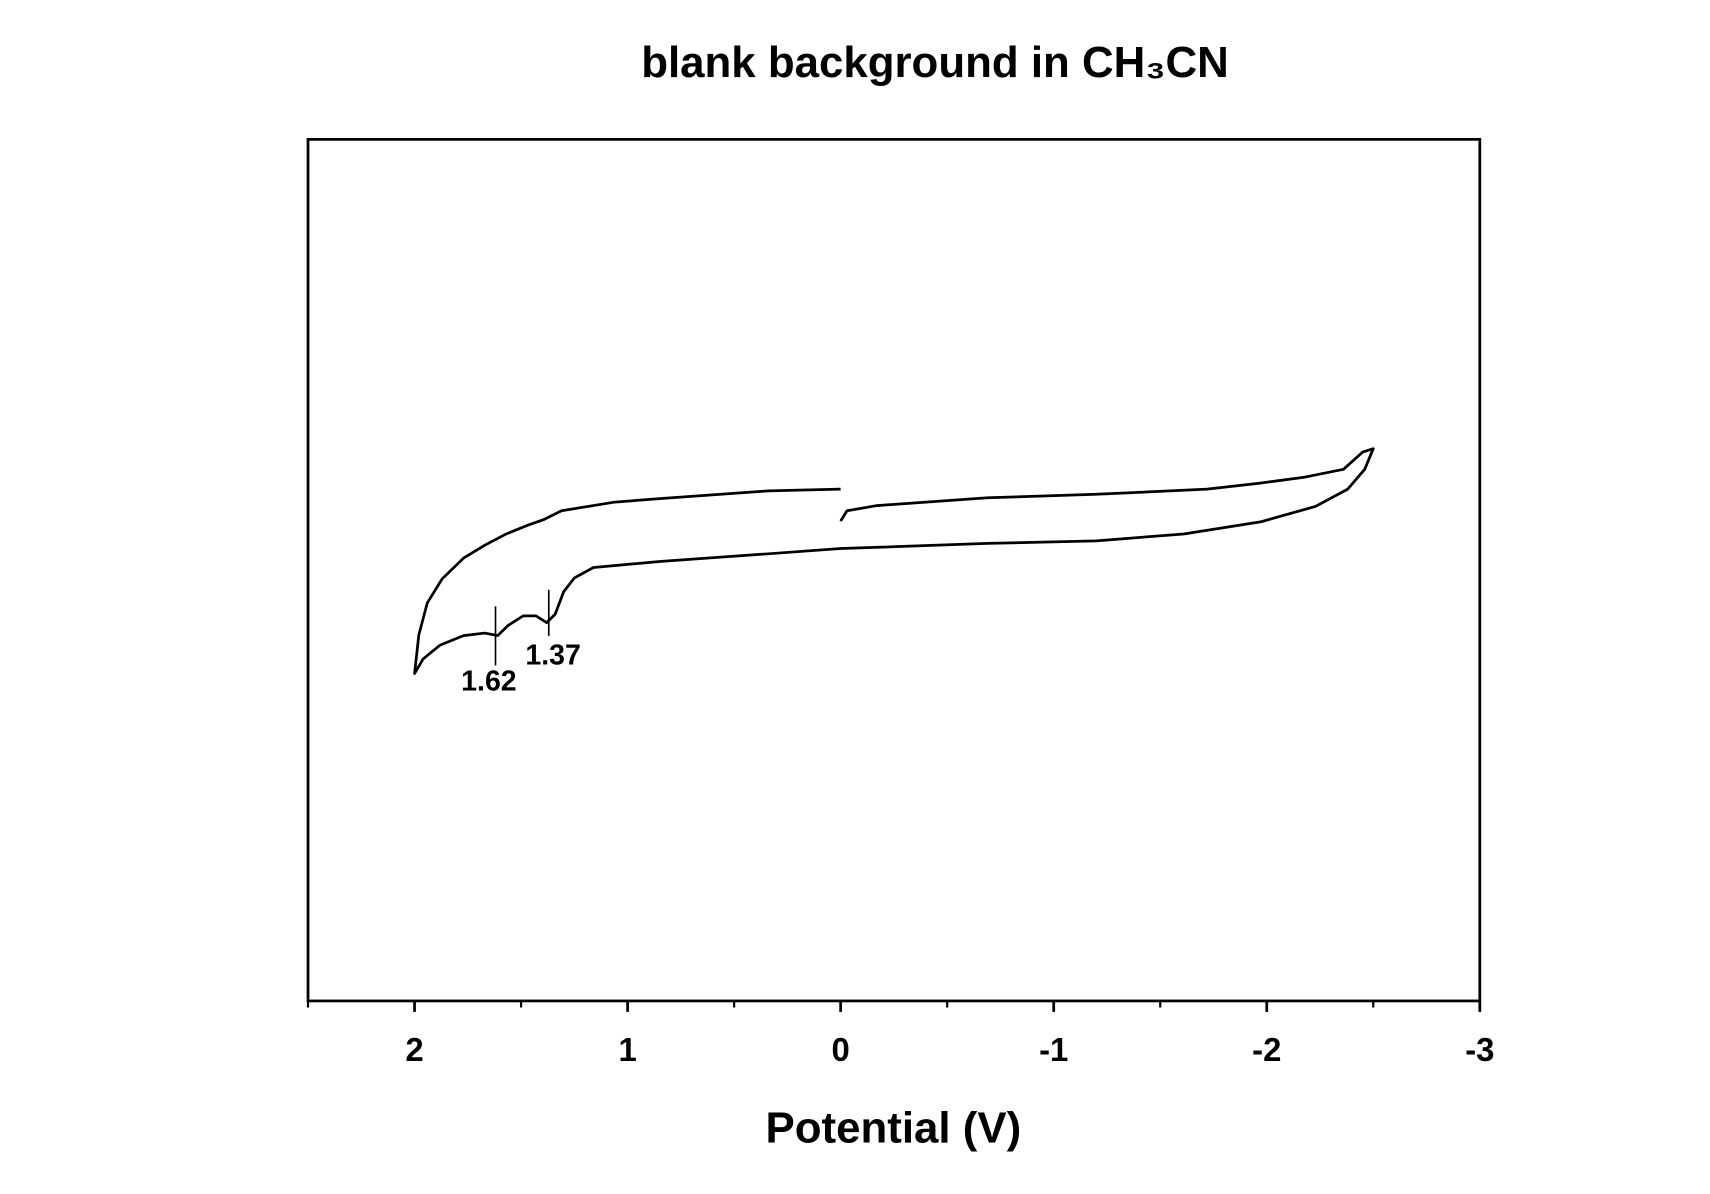 The image size is (1710, 1194). What do you see at coordinates (414, 1049) in the screenshot?
I see `x-tick-label: 2` at bounding box center [414, 1049].